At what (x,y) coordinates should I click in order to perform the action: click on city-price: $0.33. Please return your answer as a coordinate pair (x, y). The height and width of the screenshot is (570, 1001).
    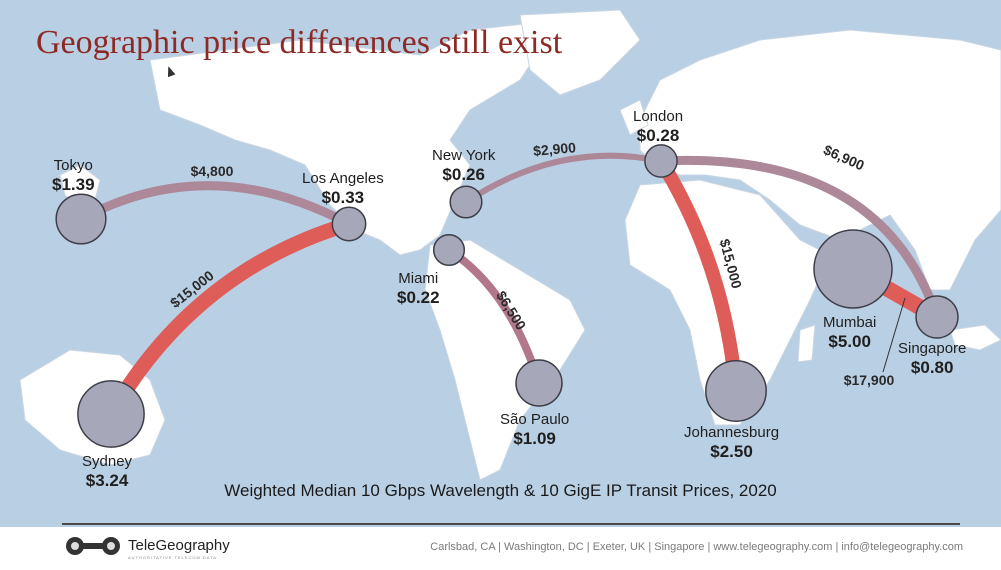
    Looking at the image, I should click on (343, 197).